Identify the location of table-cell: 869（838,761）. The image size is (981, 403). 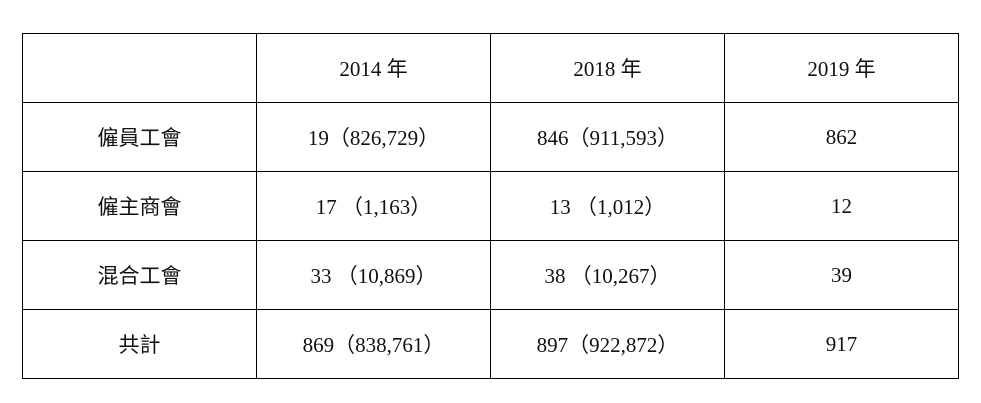
(373, 344).